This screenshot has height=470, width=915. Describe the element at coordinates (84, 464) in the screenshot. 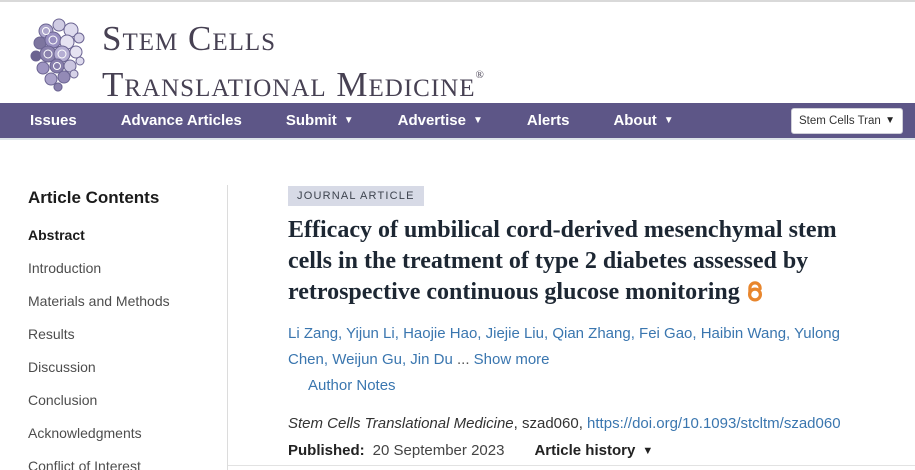

I see `sidebar-item-conflict-of-interest: Conflict of Interest` at that location.